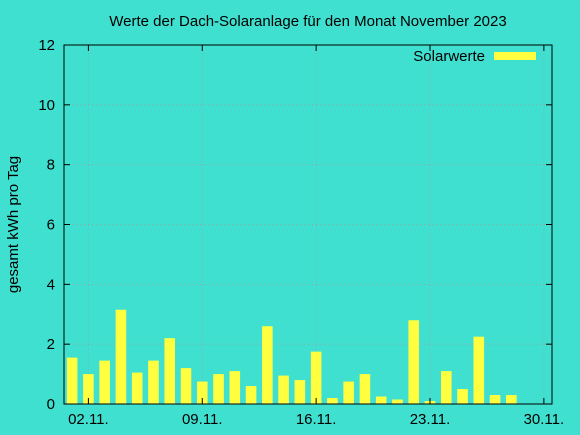  Describe the element at coordinates (51, 225) in the screenshot. I see `y-tick-label: 6` at that location.